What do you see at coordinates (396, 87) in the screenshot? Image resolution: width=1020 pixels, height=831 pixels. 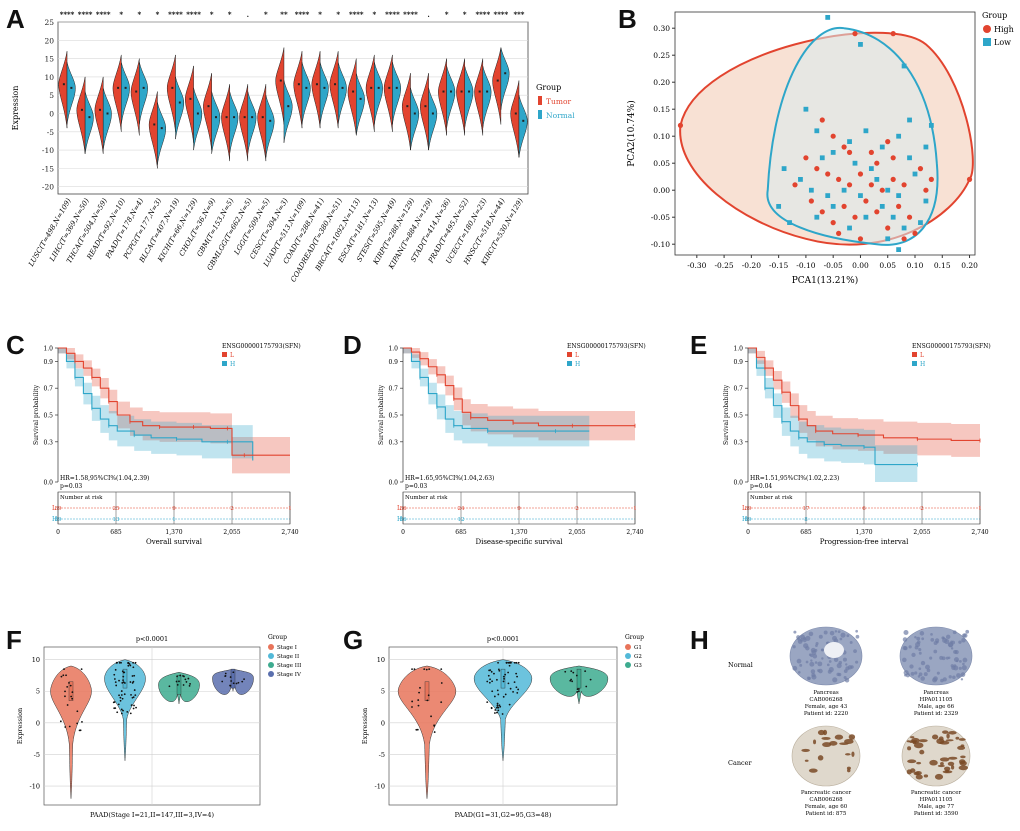 I see `normal-median-mark` at bounding box center [396, 87].